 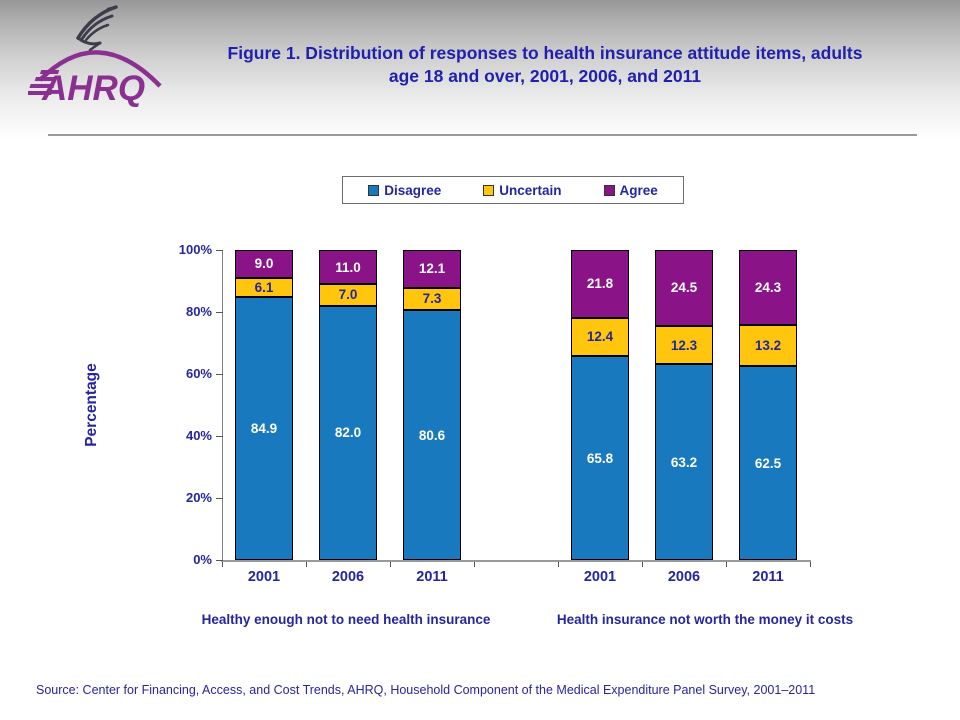 I want to click on x-axis-line, so click(x=516, y=561).